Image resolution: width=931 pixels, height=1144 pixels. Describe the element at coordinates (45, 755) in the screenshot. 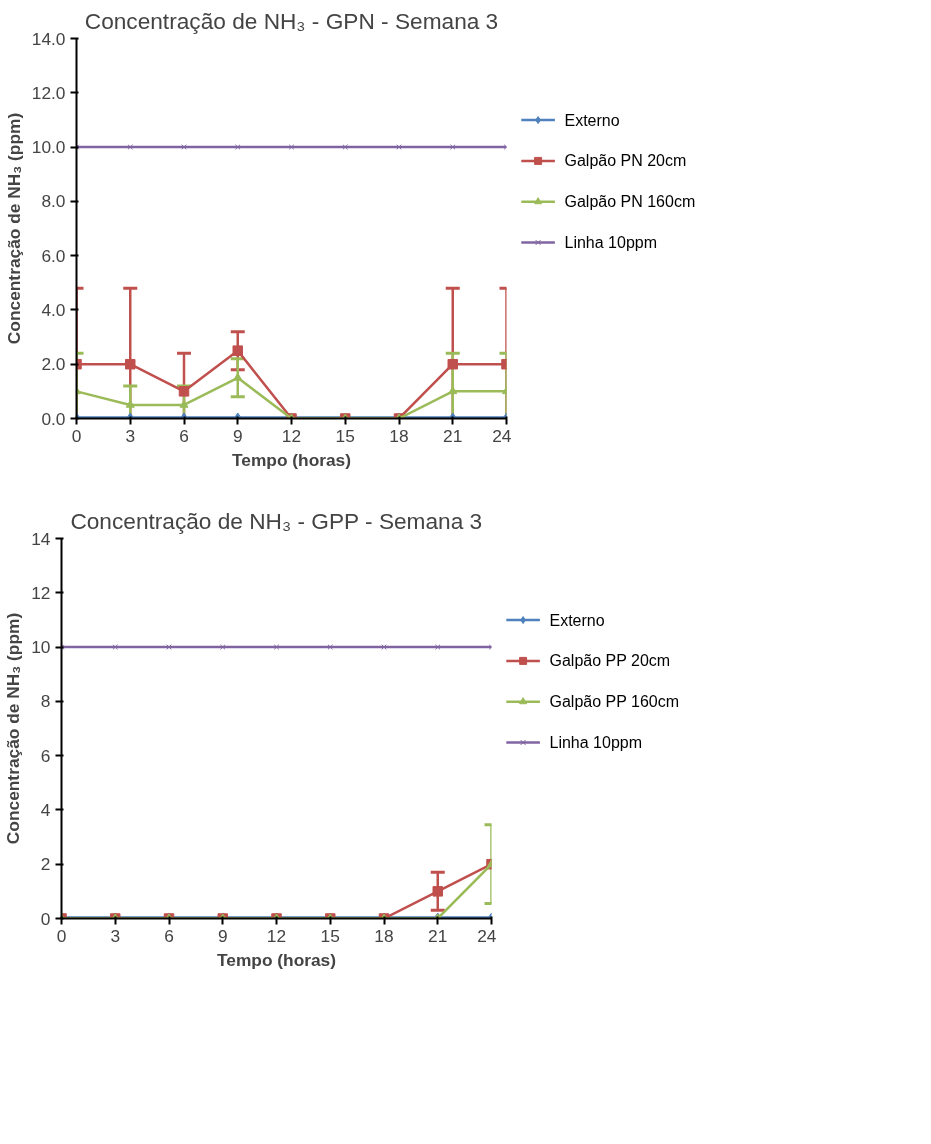

I see `y-tick-label: 6` at that location.